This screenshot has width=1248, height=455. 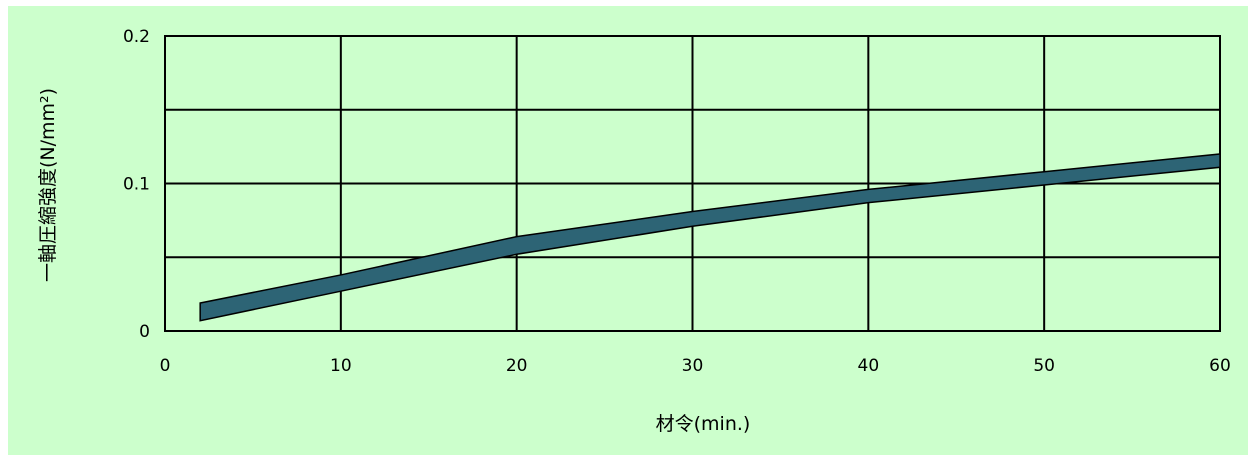 I want to click on y-tick-label: 0.2, so click(x=136, y=37).